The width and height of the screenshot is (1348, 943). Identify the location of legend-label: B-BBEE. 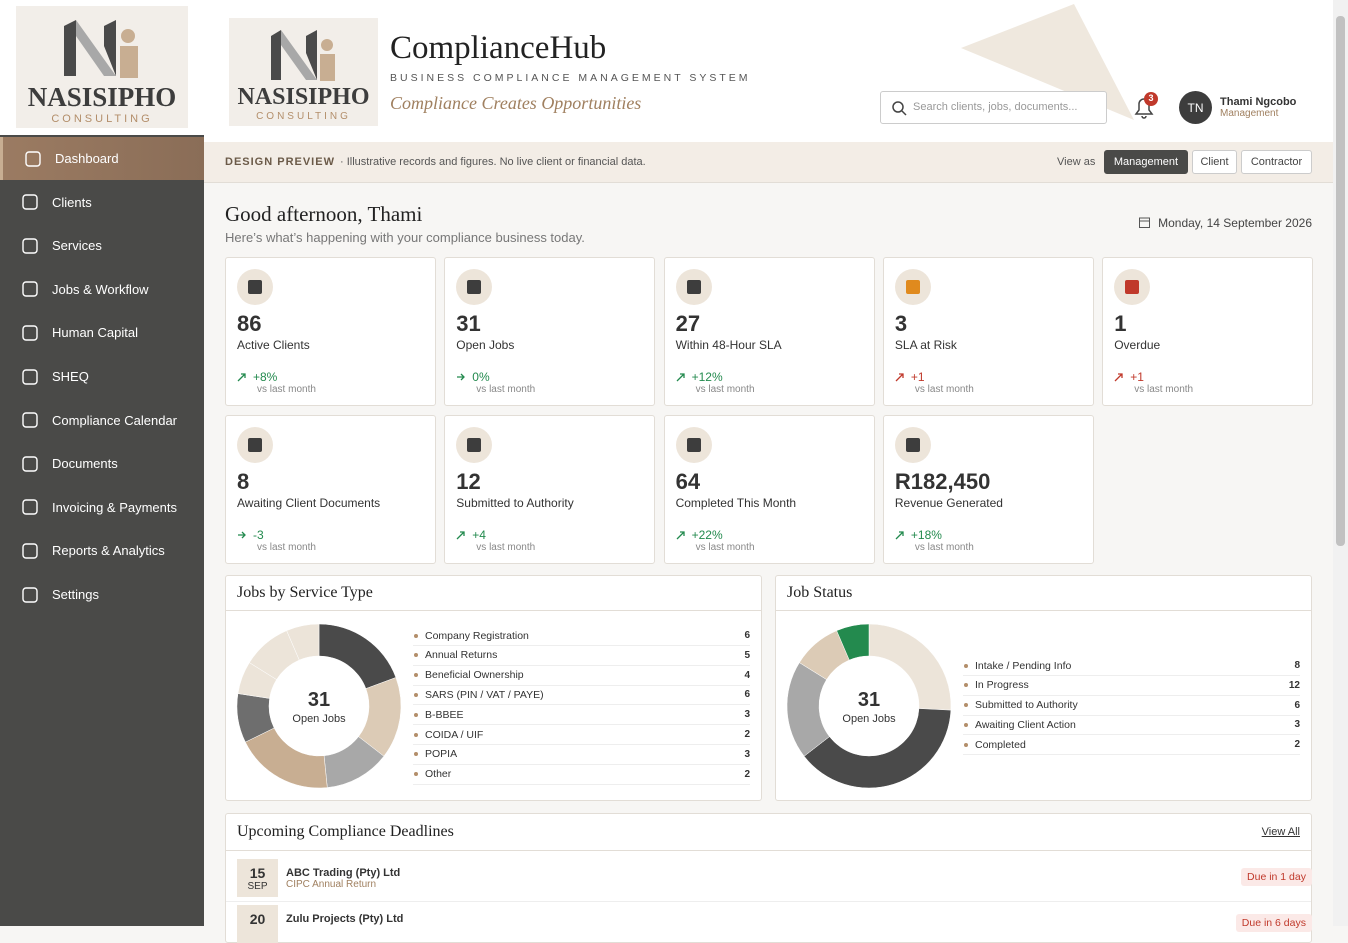
(444, 714).